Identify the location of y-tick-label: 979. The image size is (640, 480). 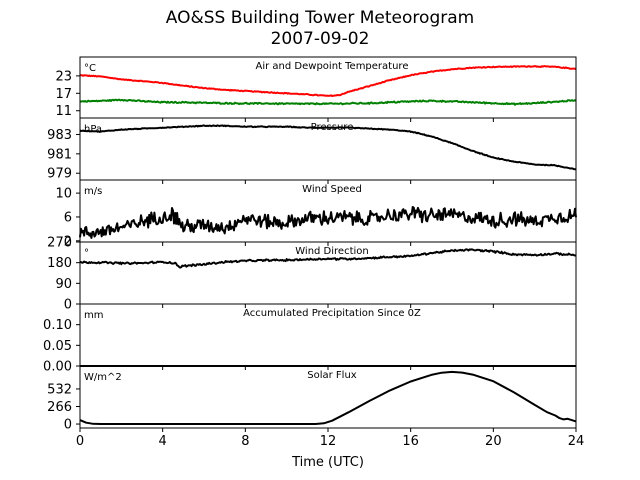
(59, 174).